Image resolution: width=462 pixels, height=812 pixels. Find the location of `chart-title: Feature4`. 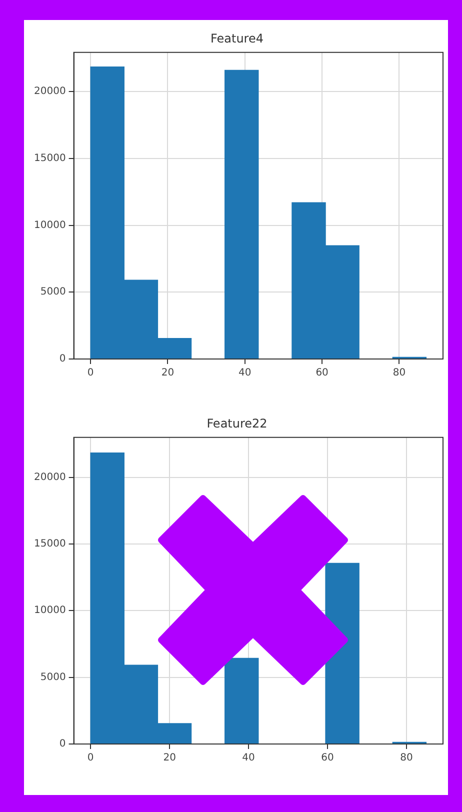

chart-title: Feature4 is located at coordinates (237, 38).